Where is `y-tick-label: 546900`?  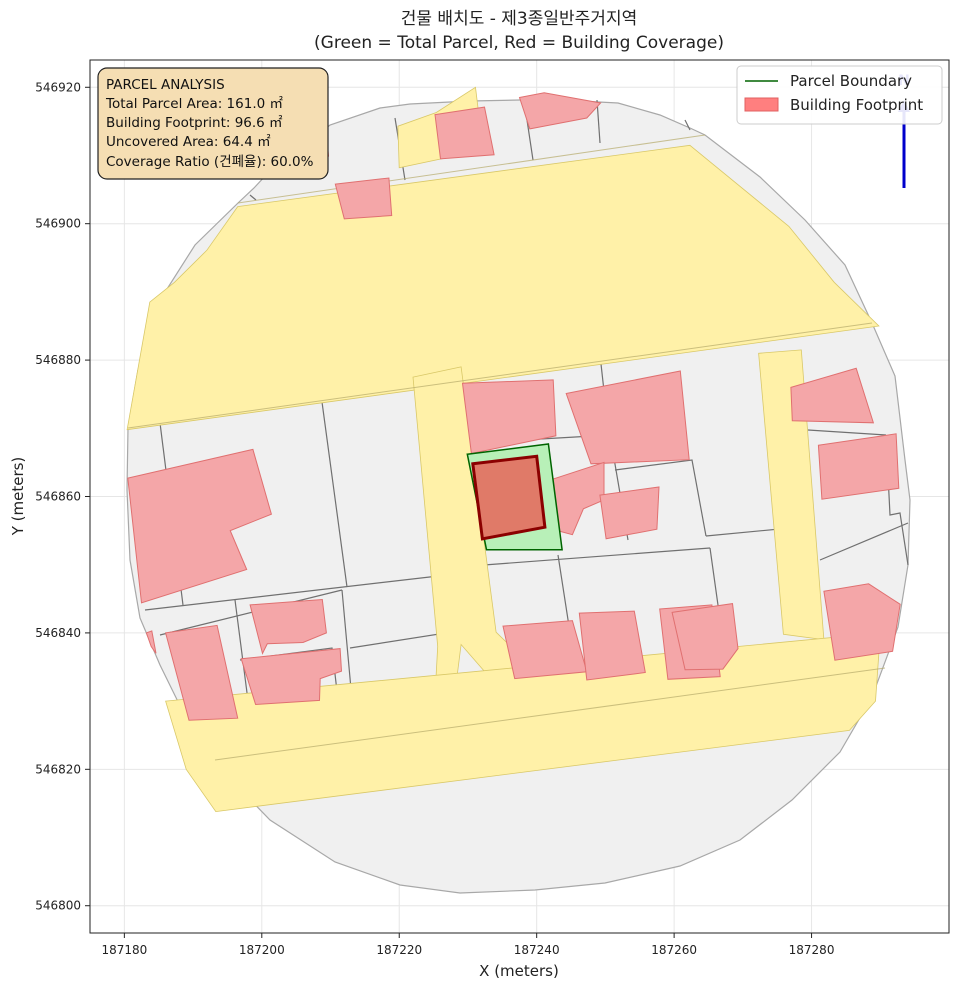 y-tick-label: 546900 is located at coordinates (58, 224).